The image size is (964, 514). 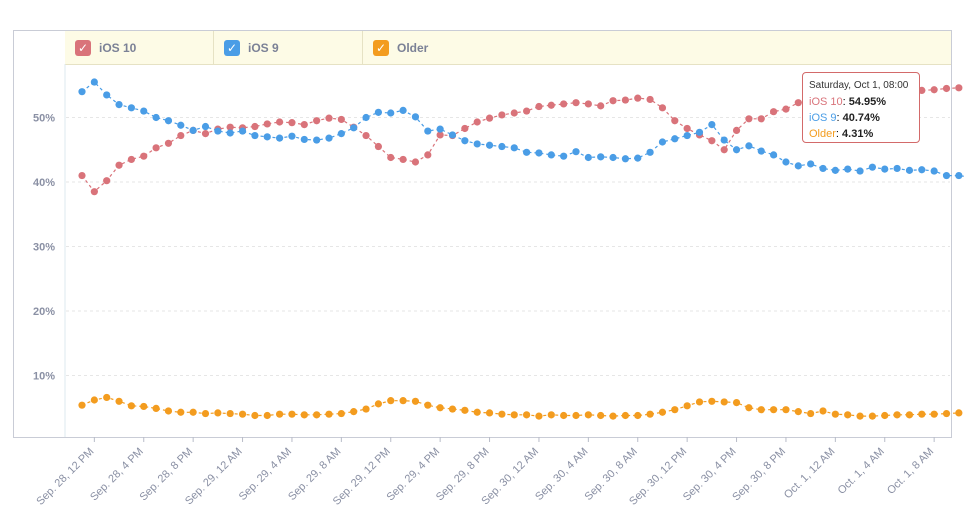 What do you see at coordinates (867, 102) in the screenshot?
I see `tooltip-value: 54.95%` at bounding box center [867, 102].